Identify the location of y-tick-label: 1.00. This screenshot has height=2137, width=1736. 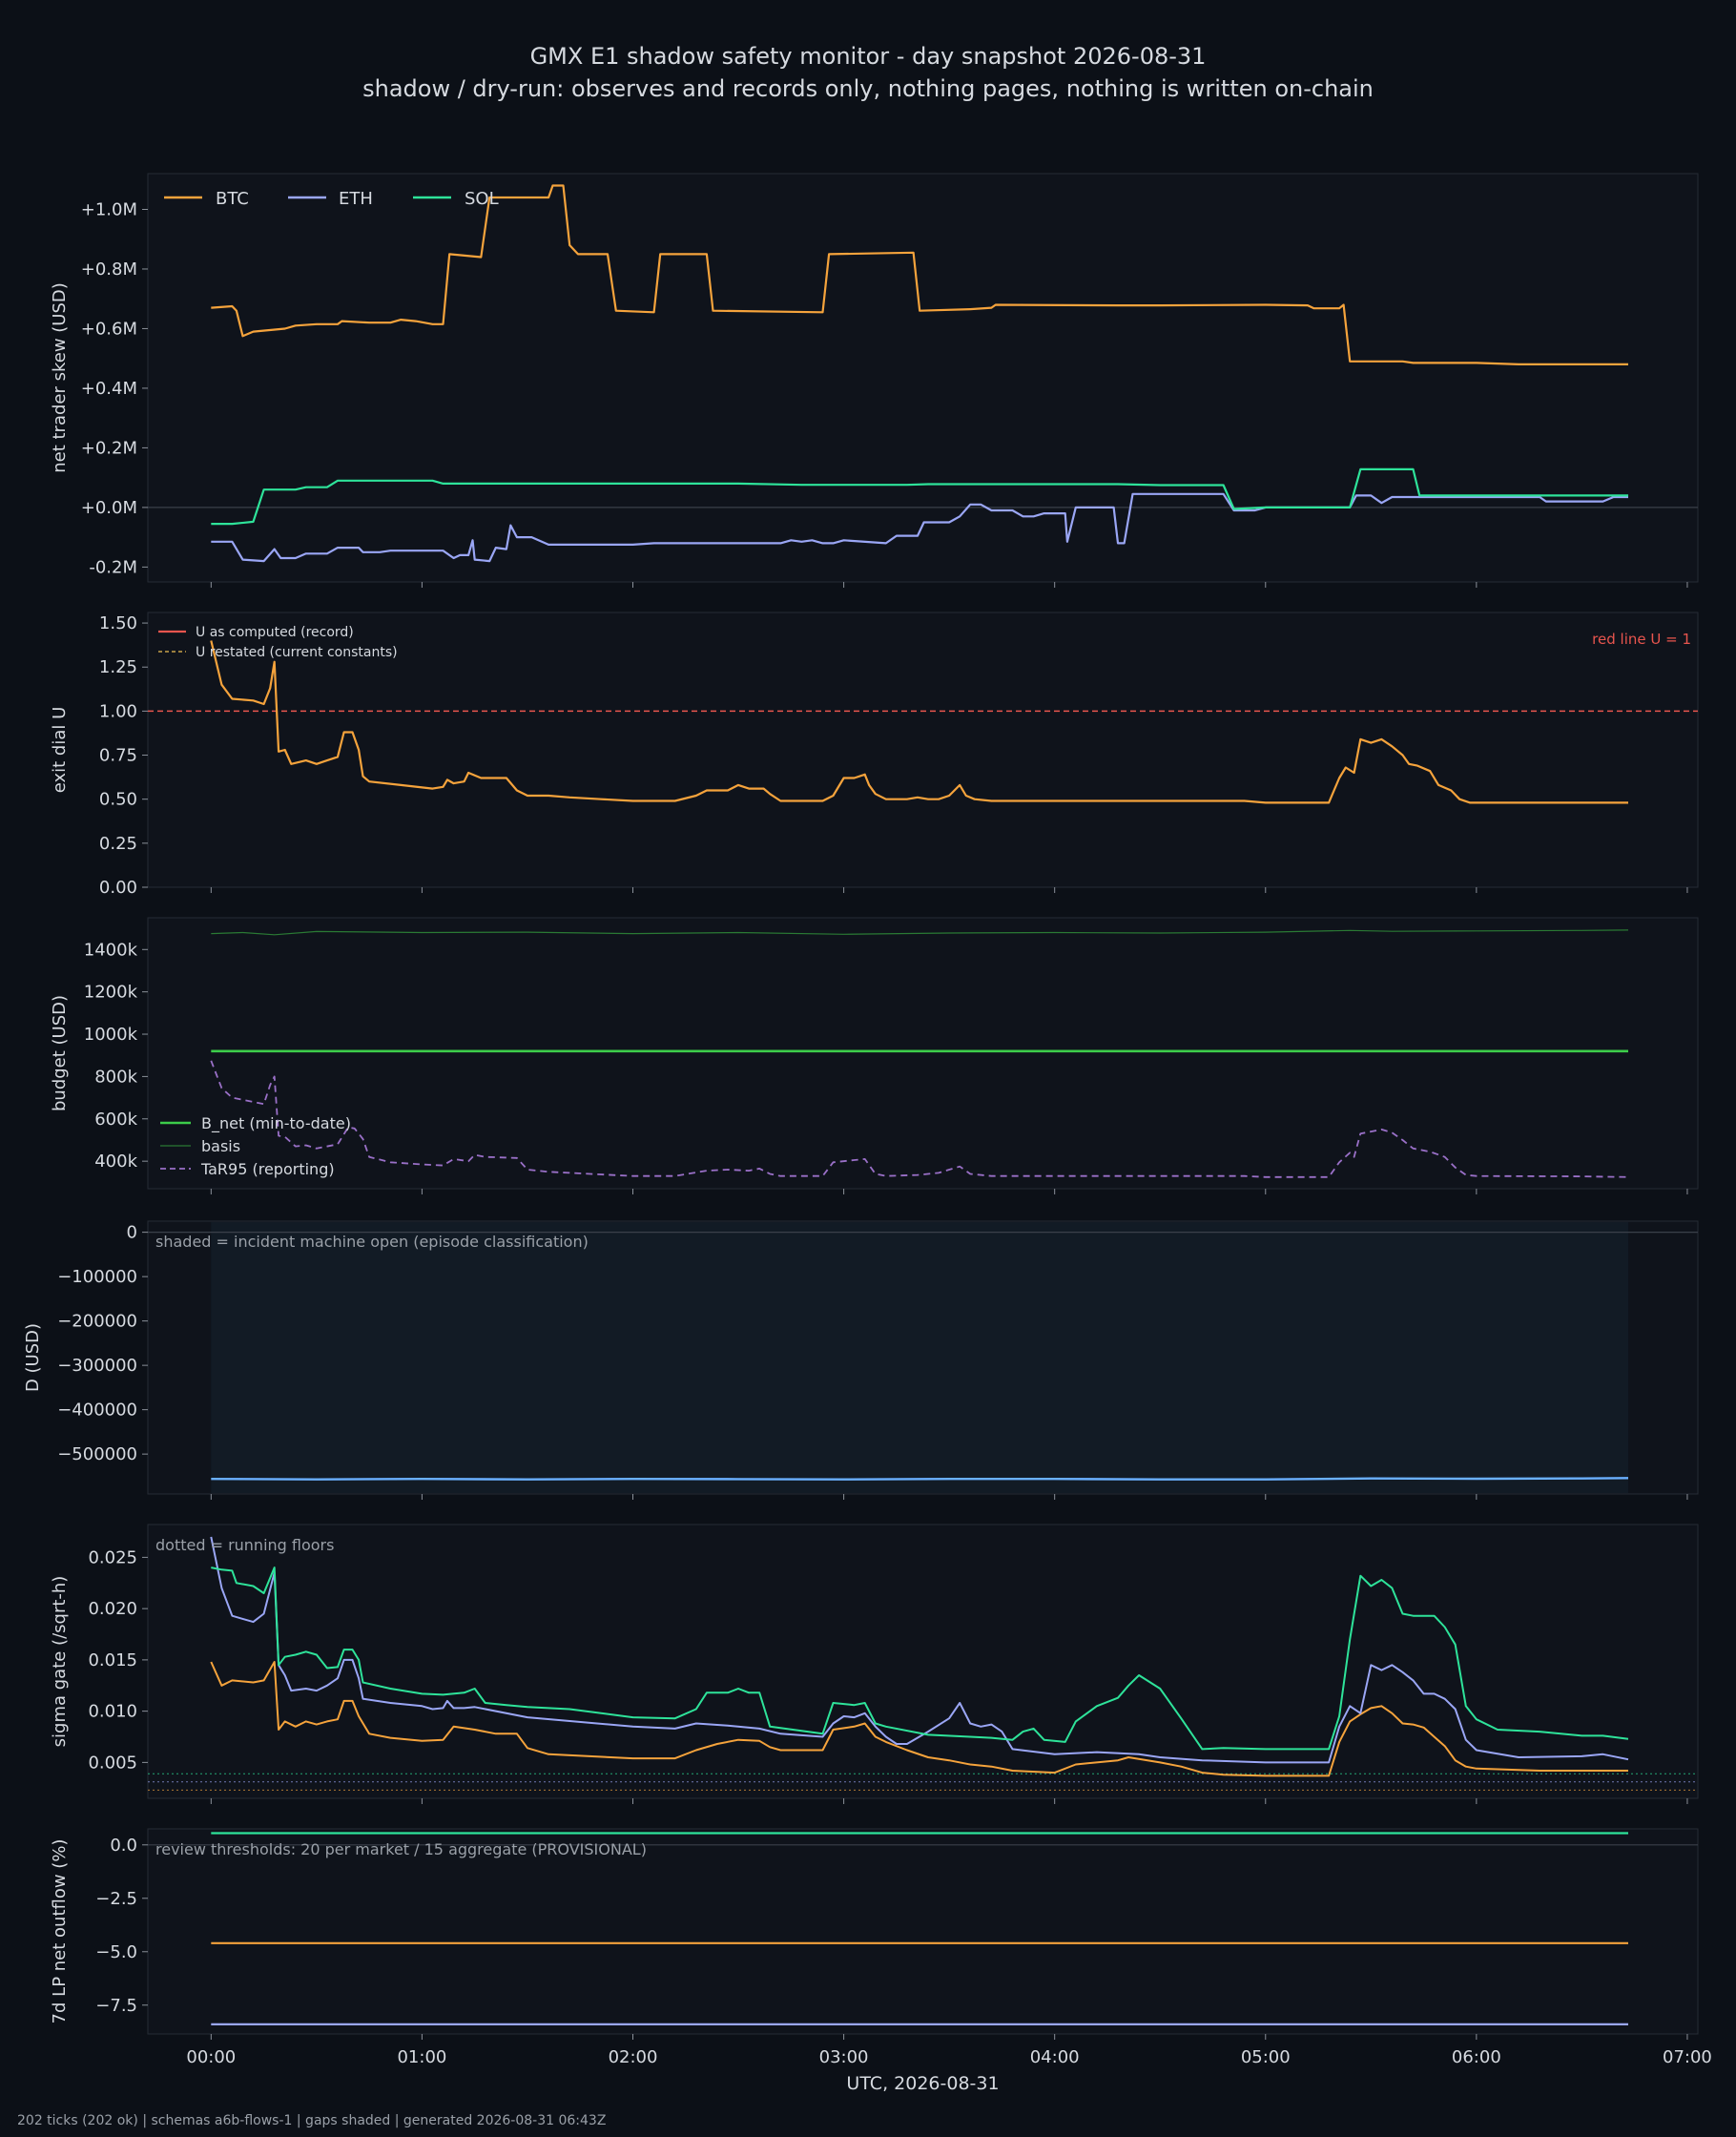
(118, 711).